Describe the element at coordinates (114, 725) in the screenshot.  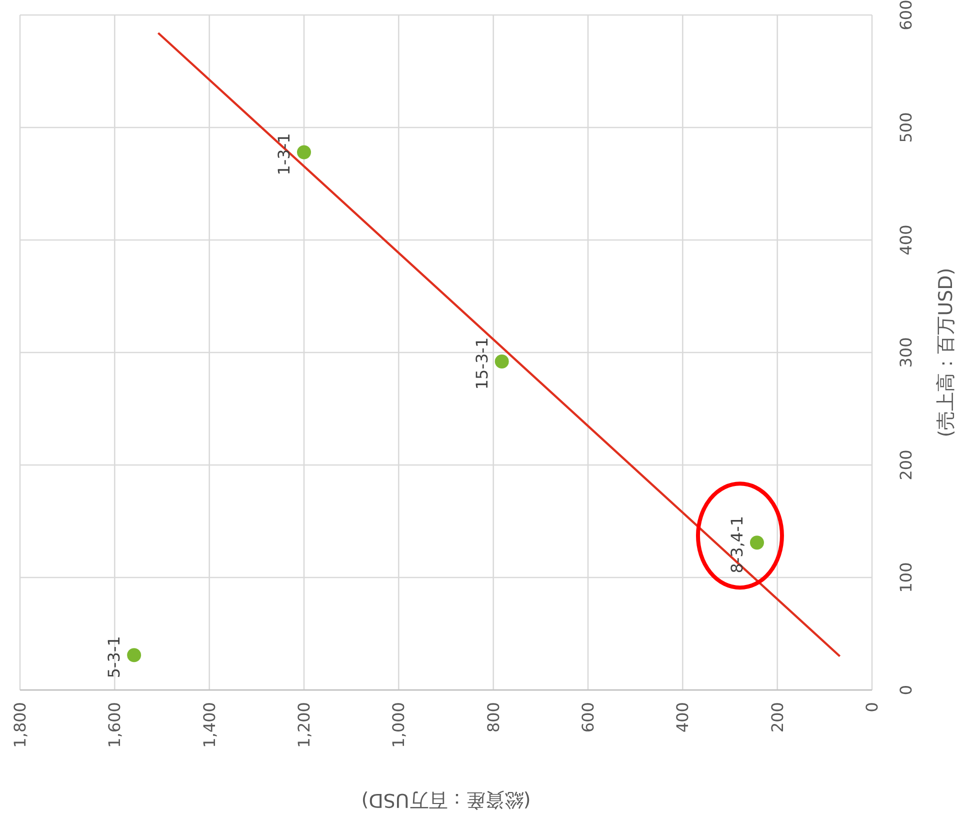
I see `x-tick-label: 1,600` at that location.